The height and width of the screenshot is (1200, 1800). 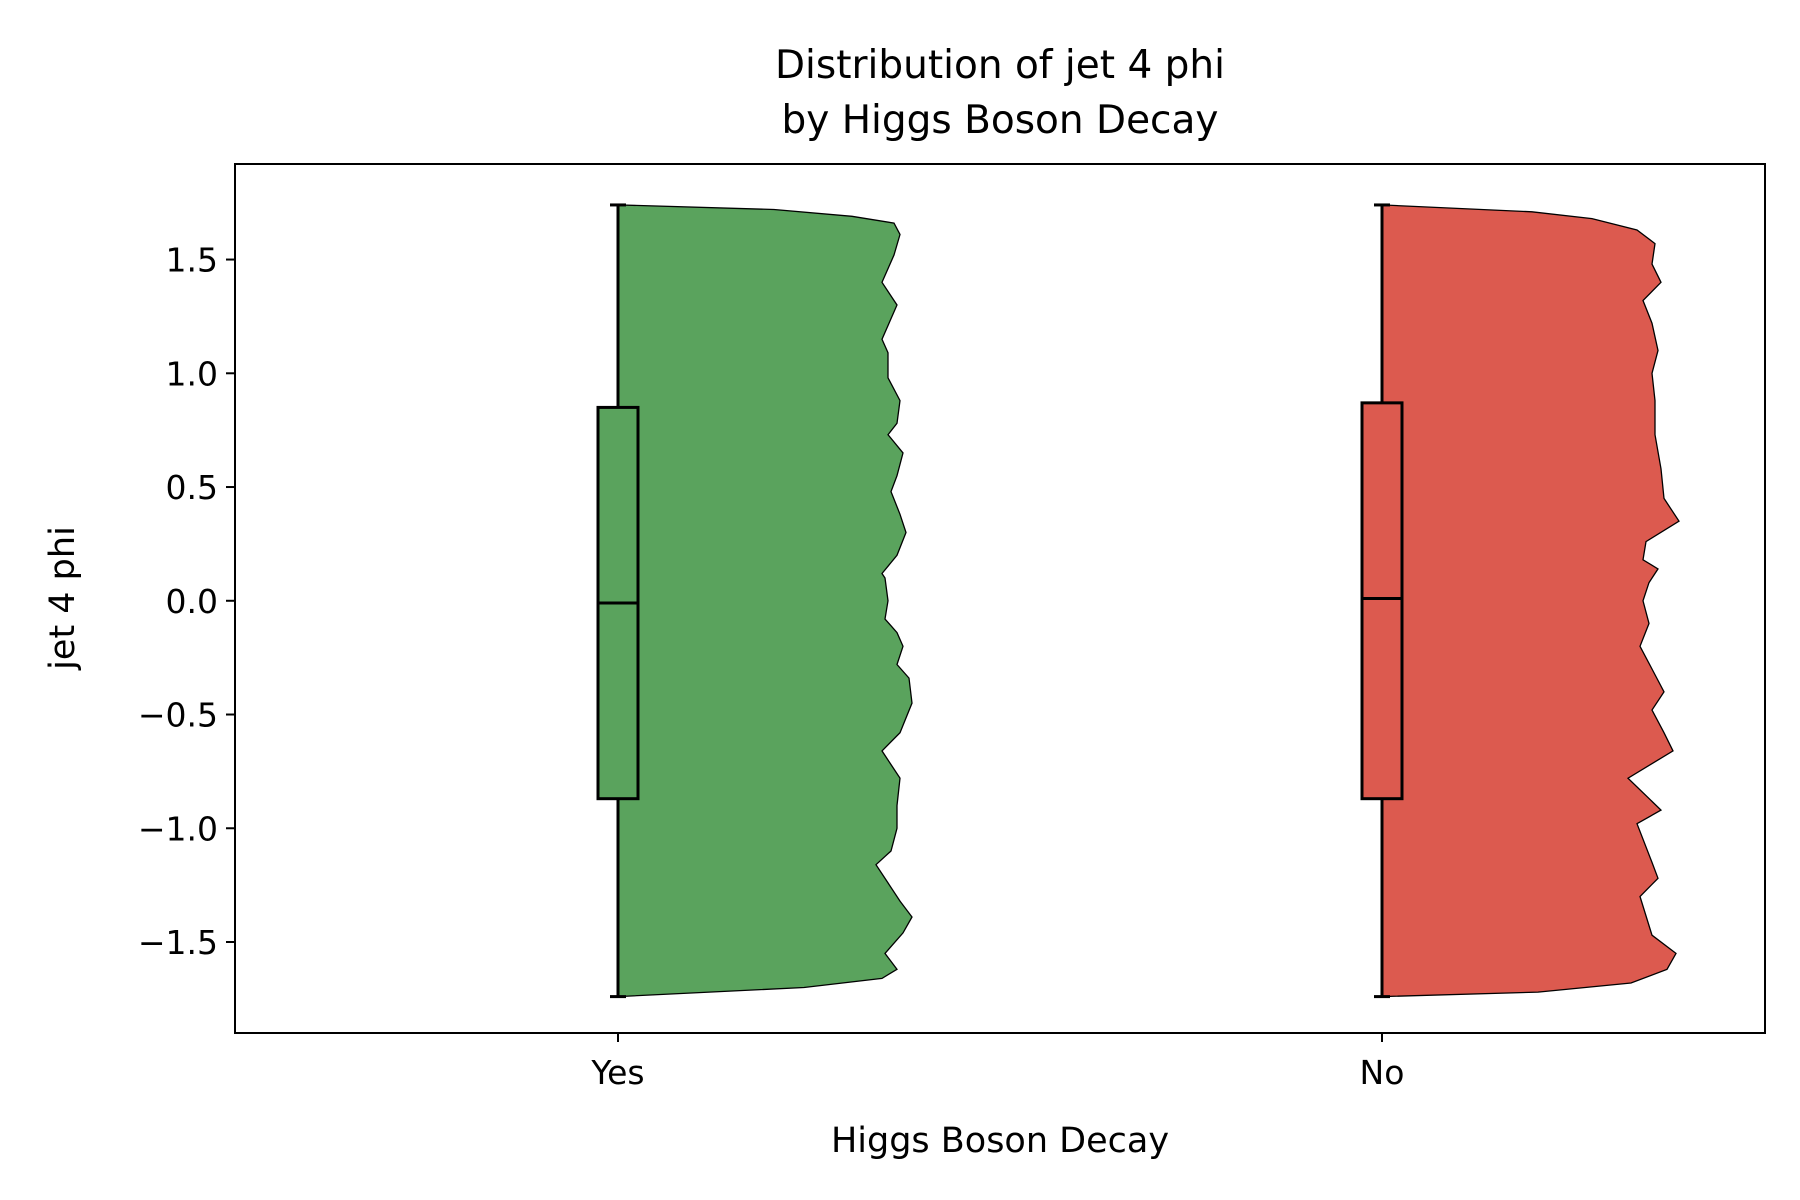 I want to click on box-no, so click(x=1382, y=601).